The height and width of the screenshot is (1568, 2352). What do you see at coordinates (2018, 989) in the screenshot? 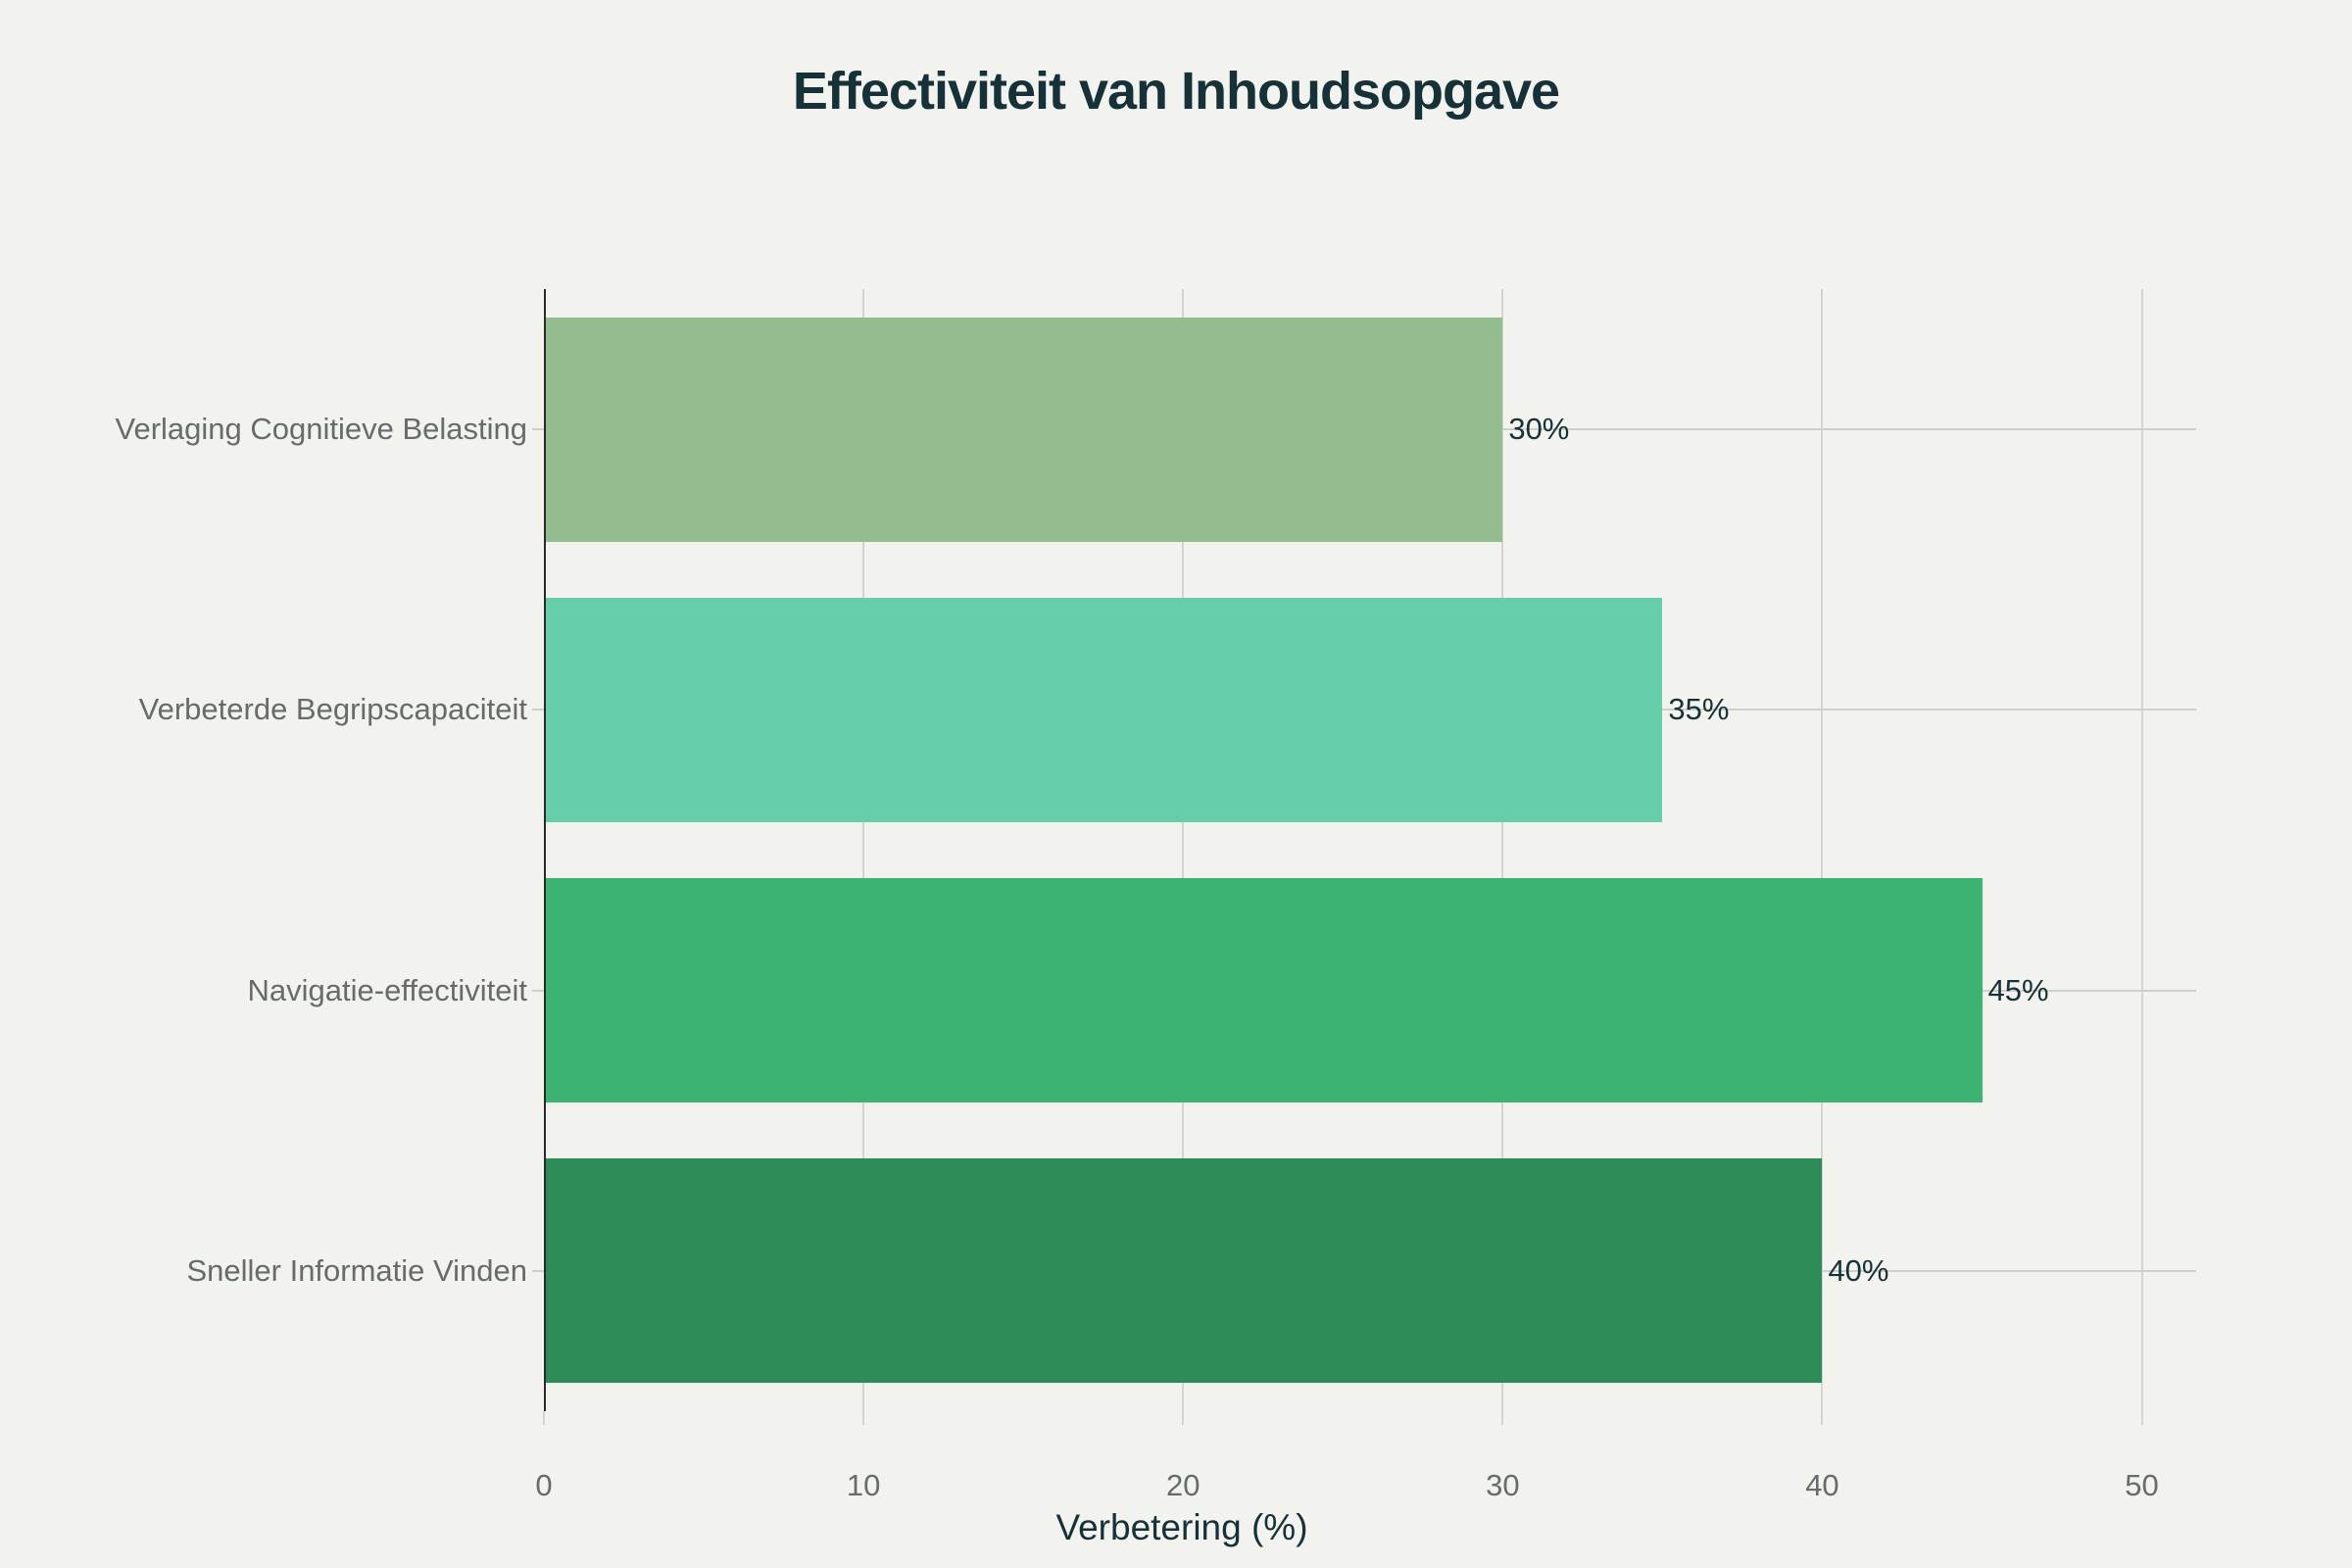
I see `bar-value-label: 45%` at bounding box center [2018, 989].